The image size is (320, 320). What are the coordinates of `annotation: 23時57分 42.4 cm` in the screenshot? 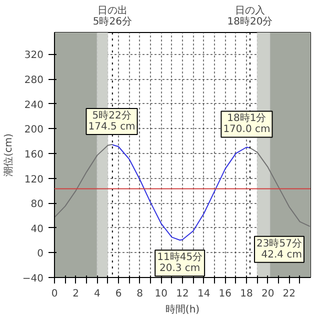 It's located at (279, 248).